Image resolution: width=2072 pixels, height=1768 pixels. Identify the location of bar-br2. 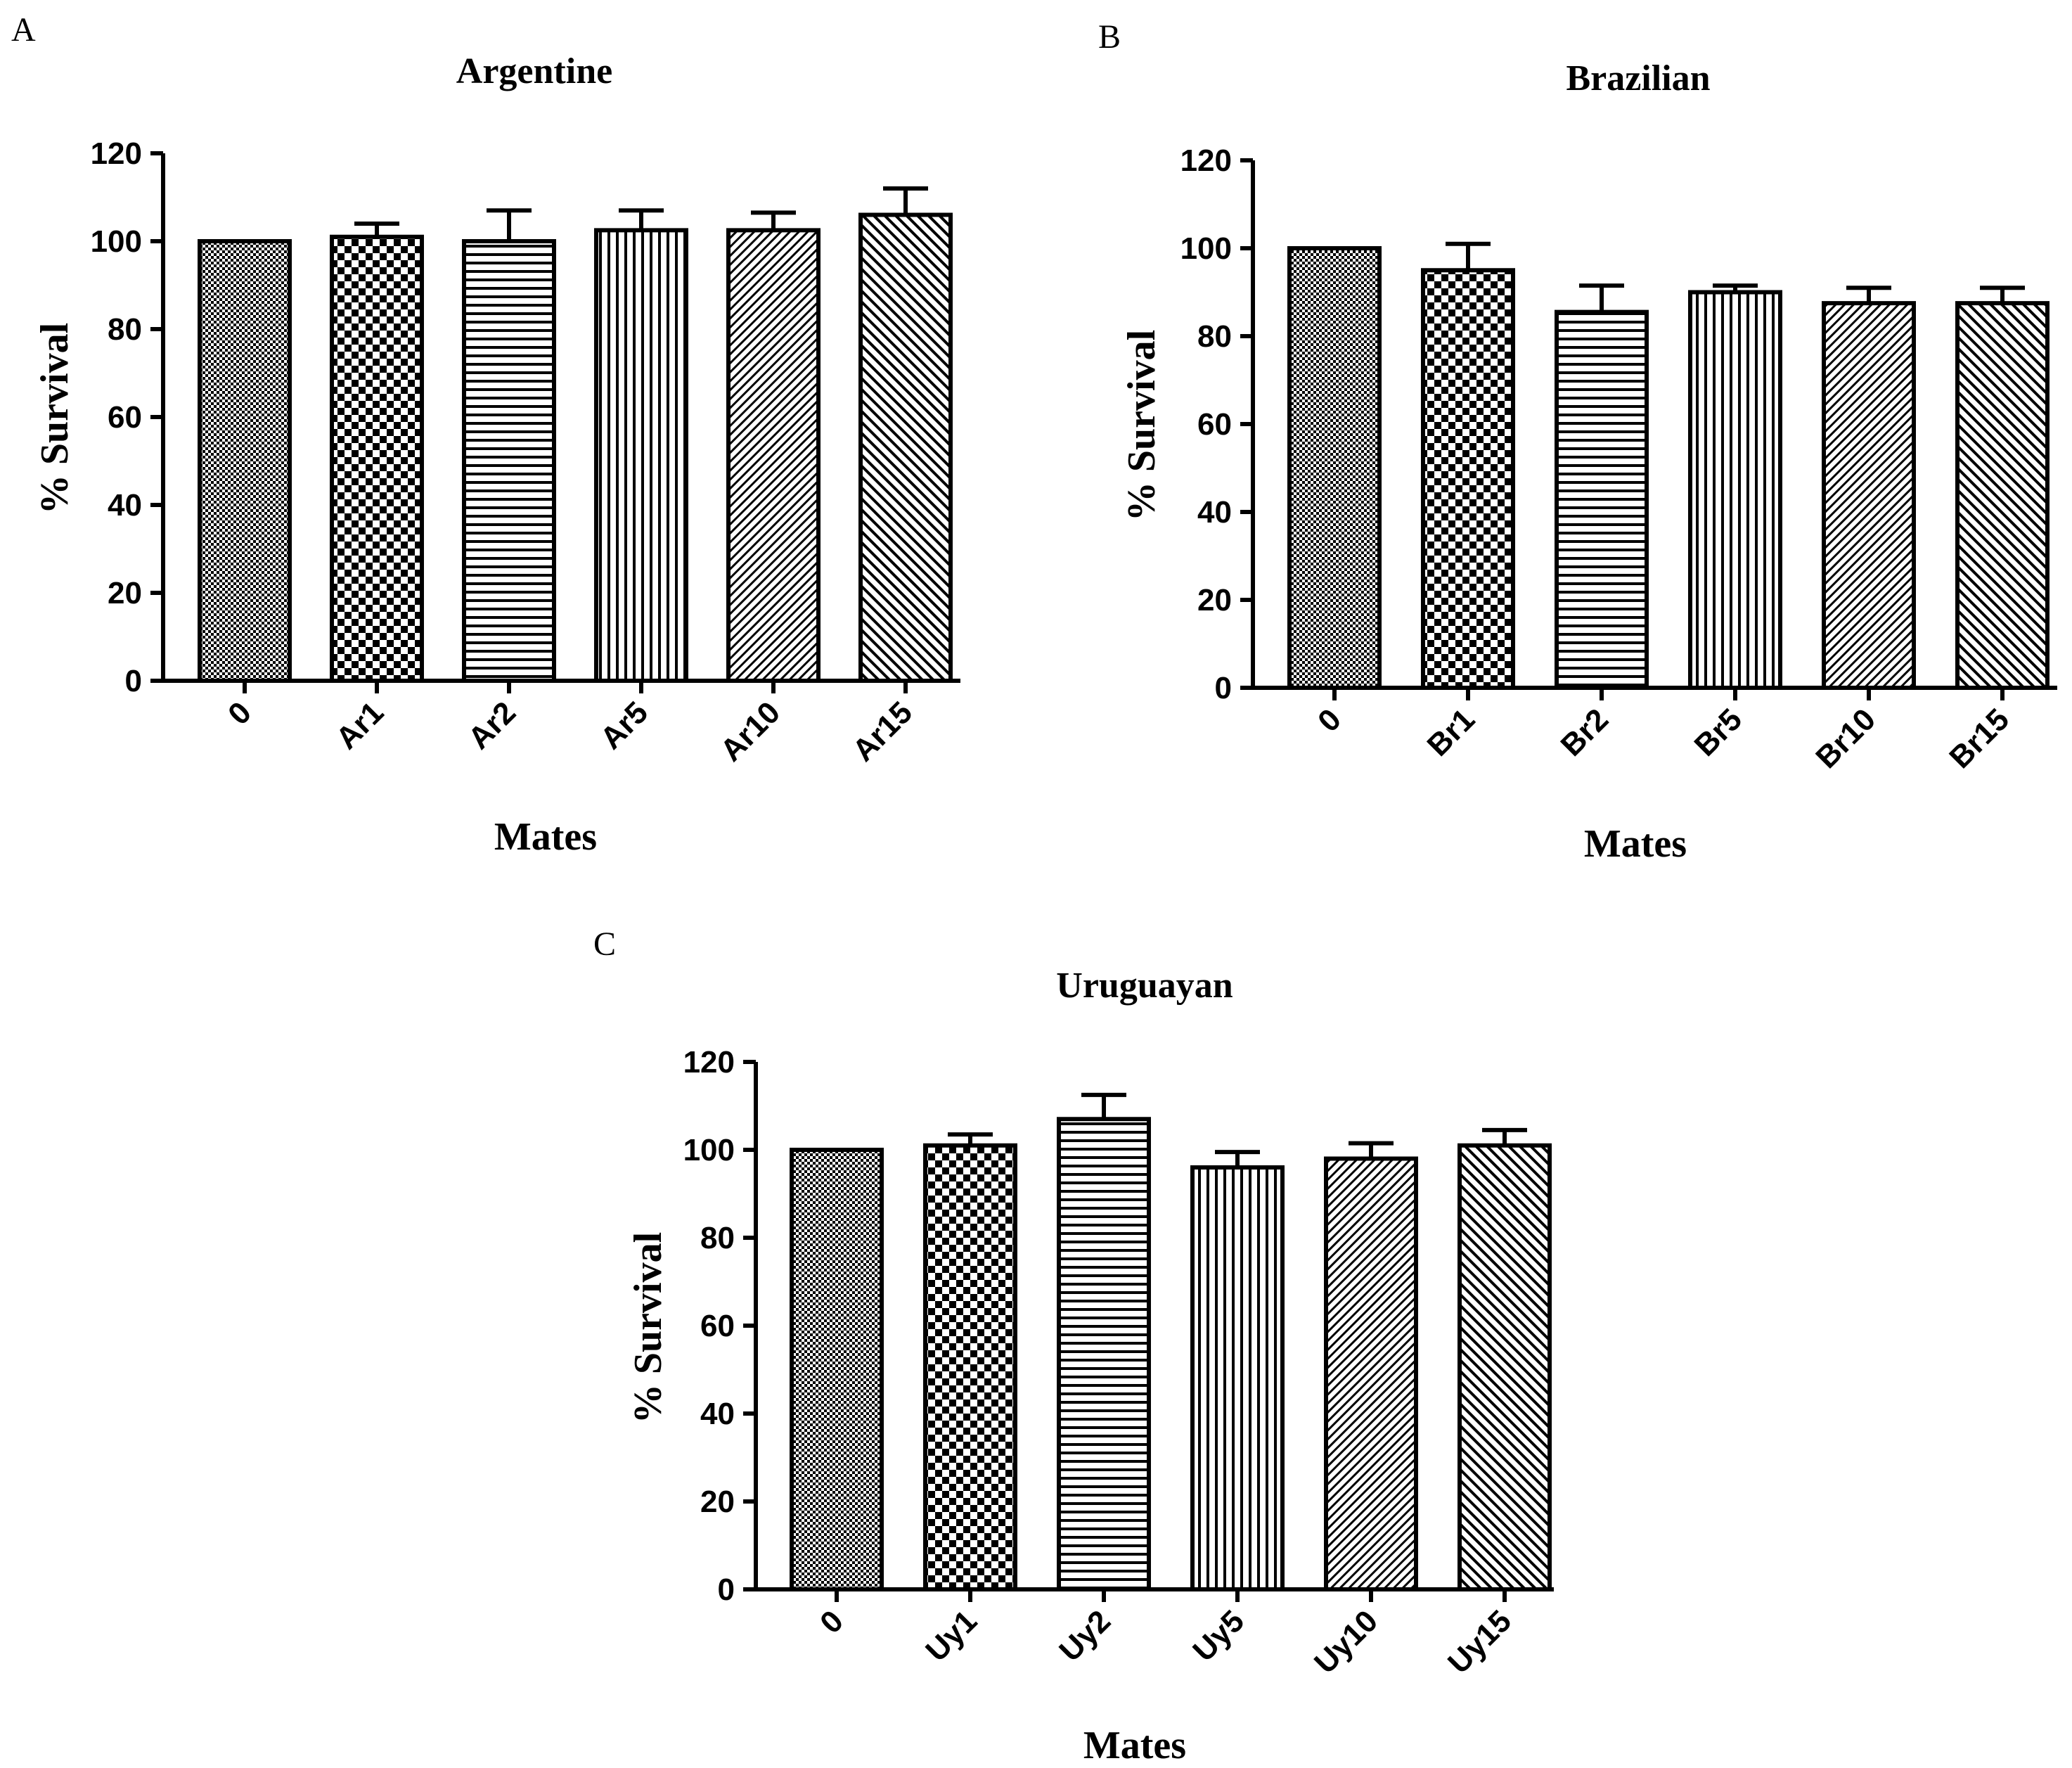
(1602, 499).